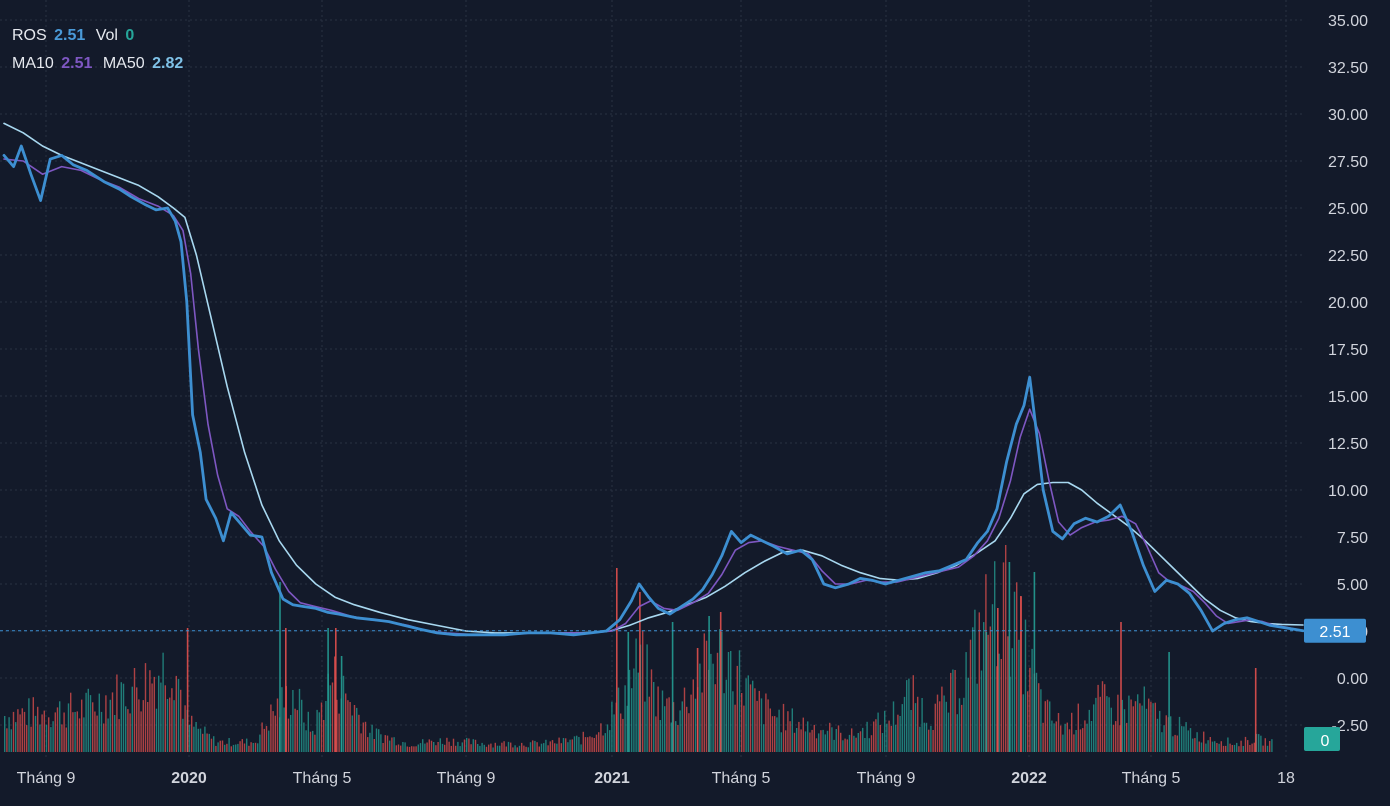 The width and height of the screenshot is (1390, 806). I want to click on ma10-value: 2.51, so click(77, 63).